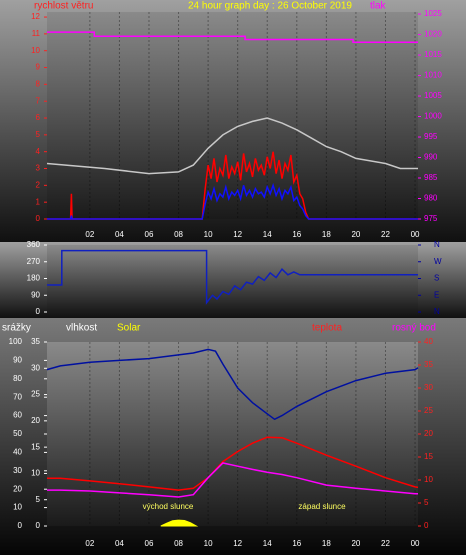 The height and width of the screenshot is (555, 466). I want to click on axis-label: srážky, so click(16, 328).